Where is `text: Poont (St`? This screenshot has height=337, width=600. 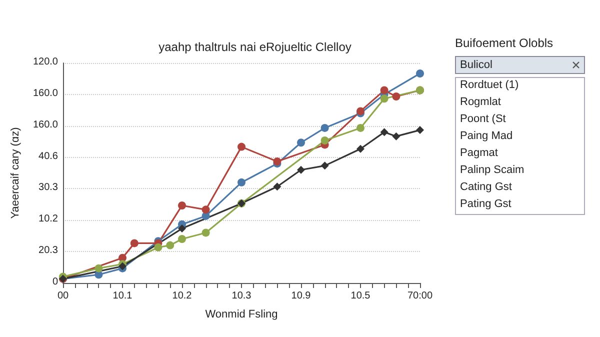
text: Poont (St is located at coordinates (483, 119).